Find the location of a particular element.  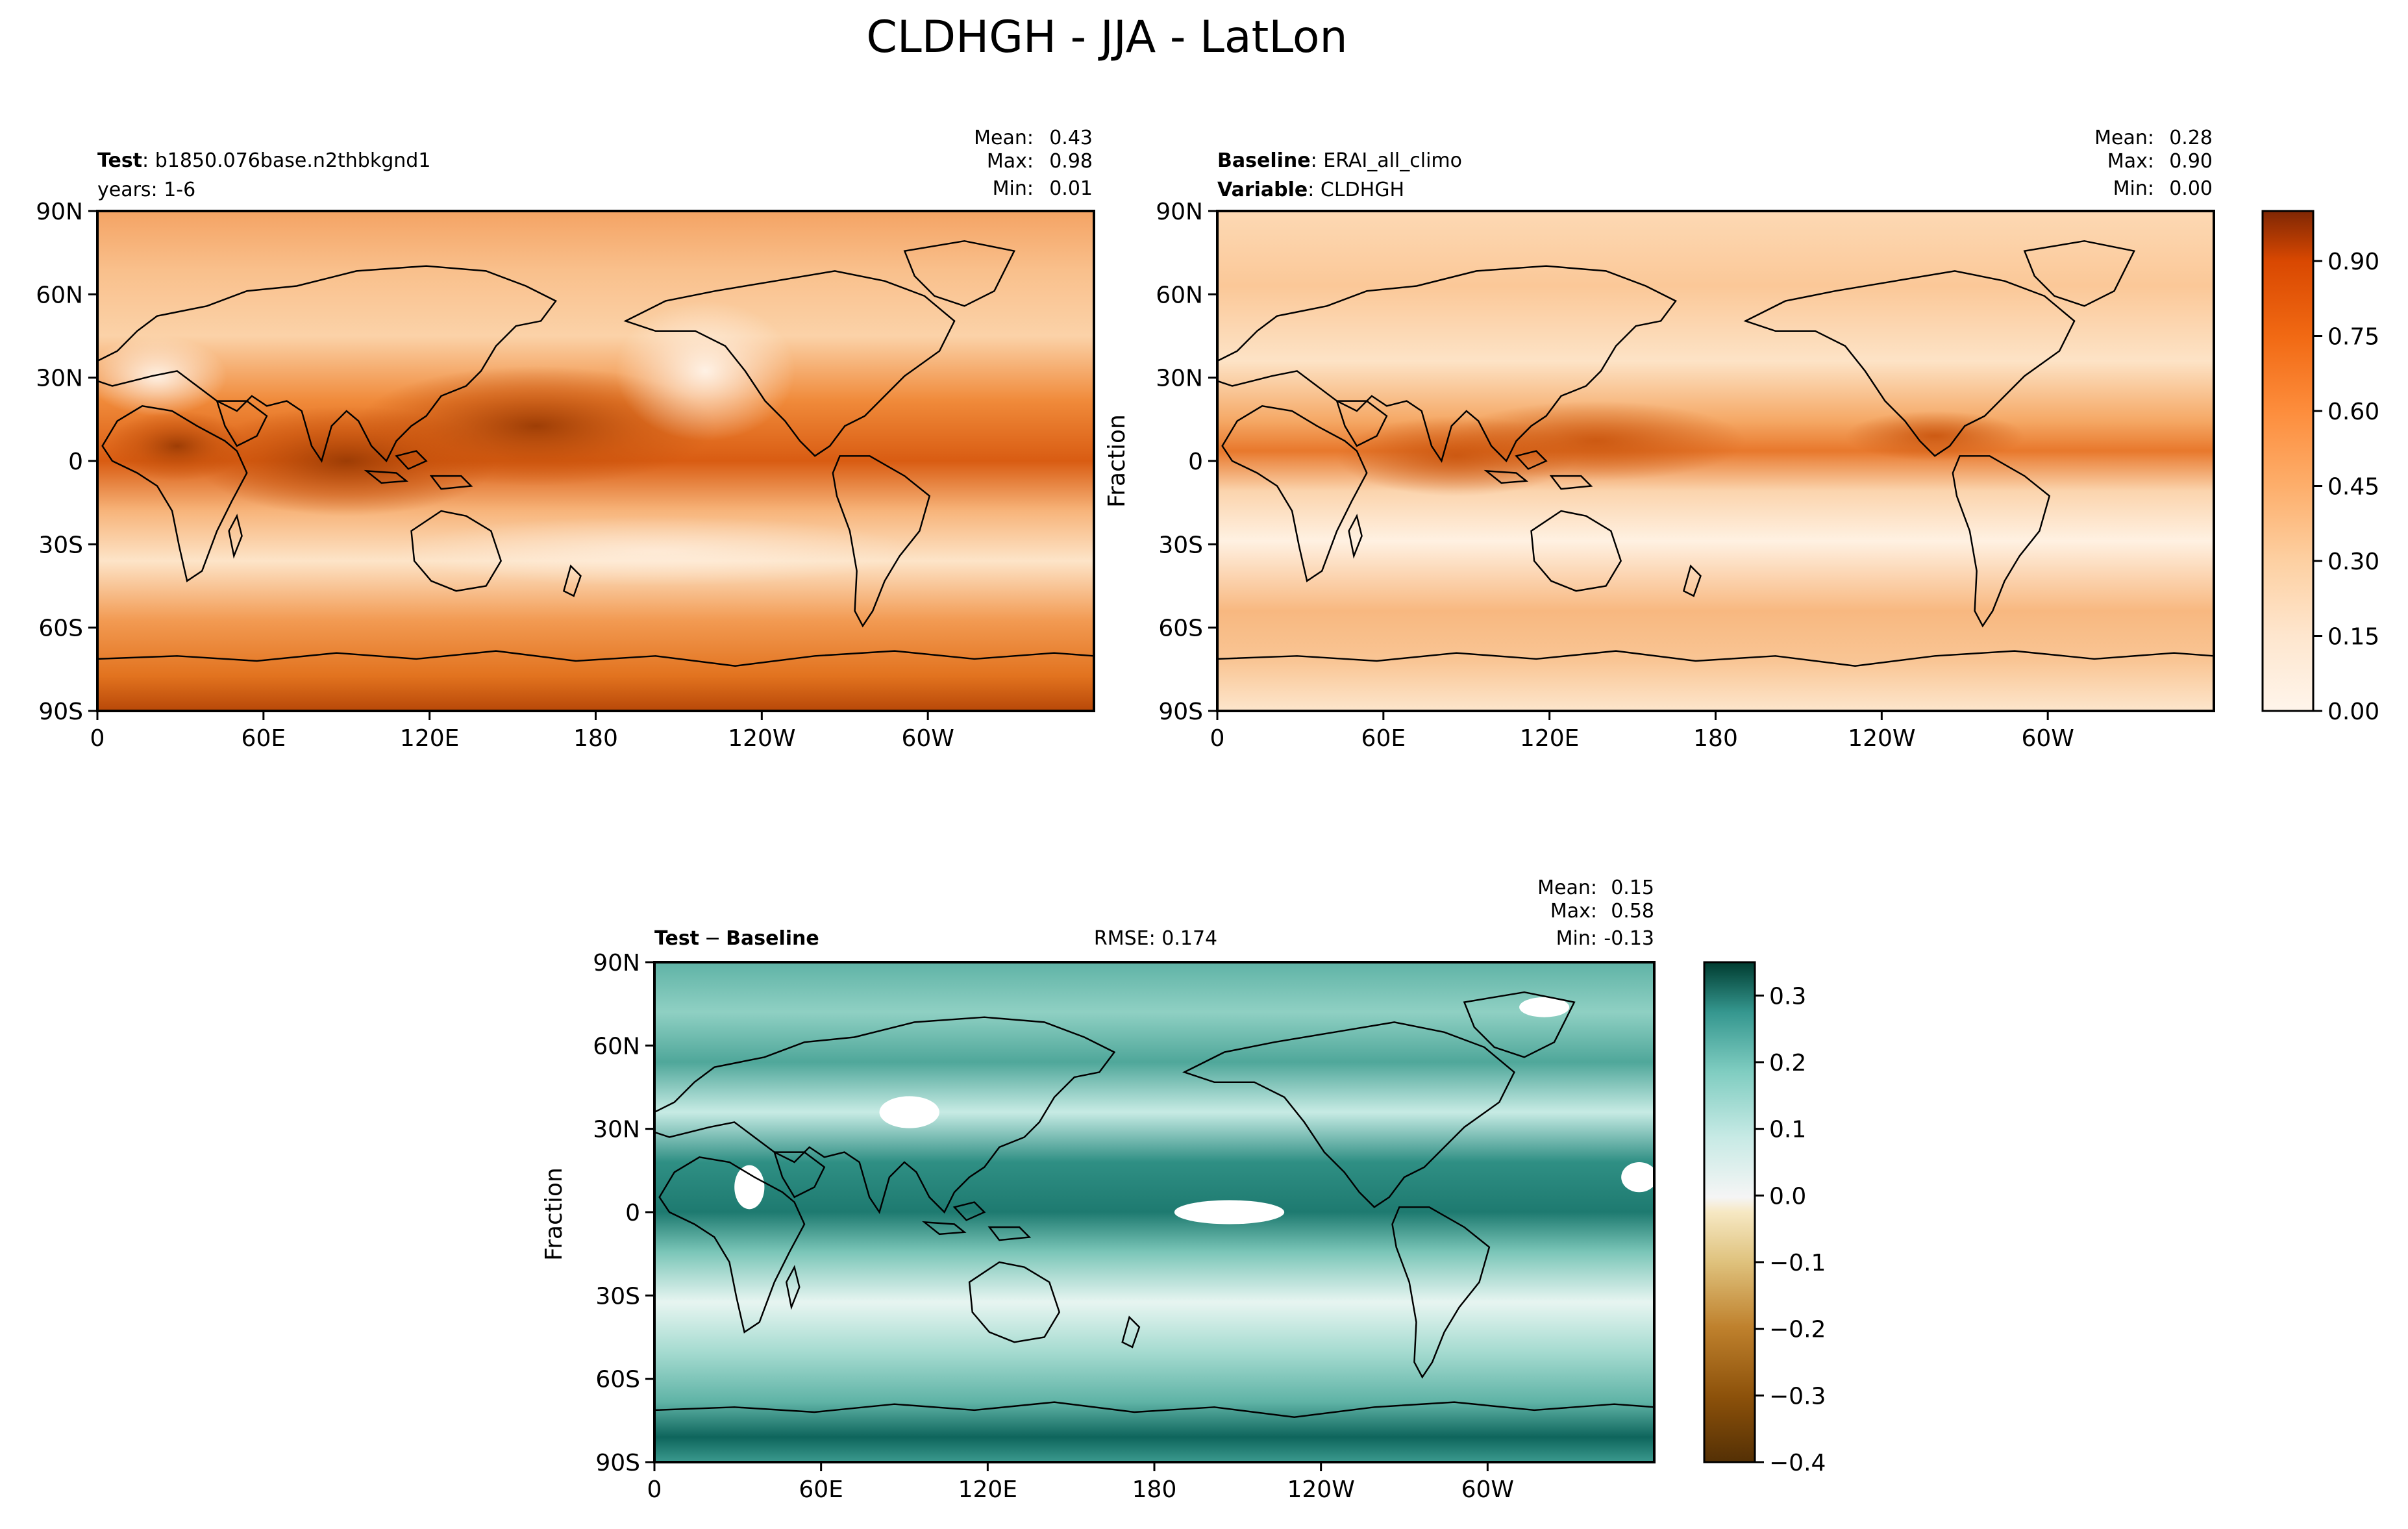

figure-title: CLDHGH - JJA - LatLon is located at coordinates (1106, 37).